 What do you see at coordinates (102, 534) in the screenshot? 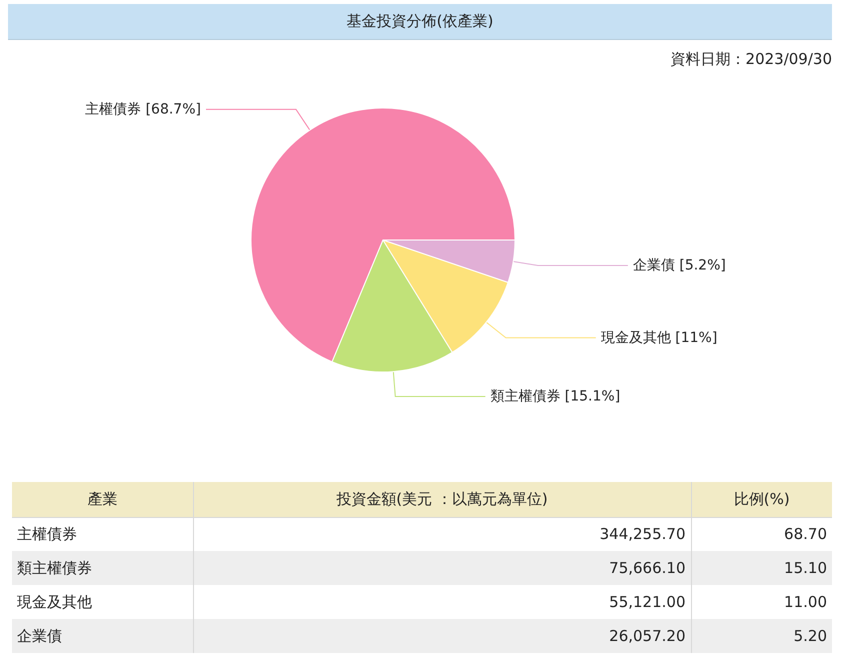
I see `category-label: 主權債券` at bounding box center [102, 534].